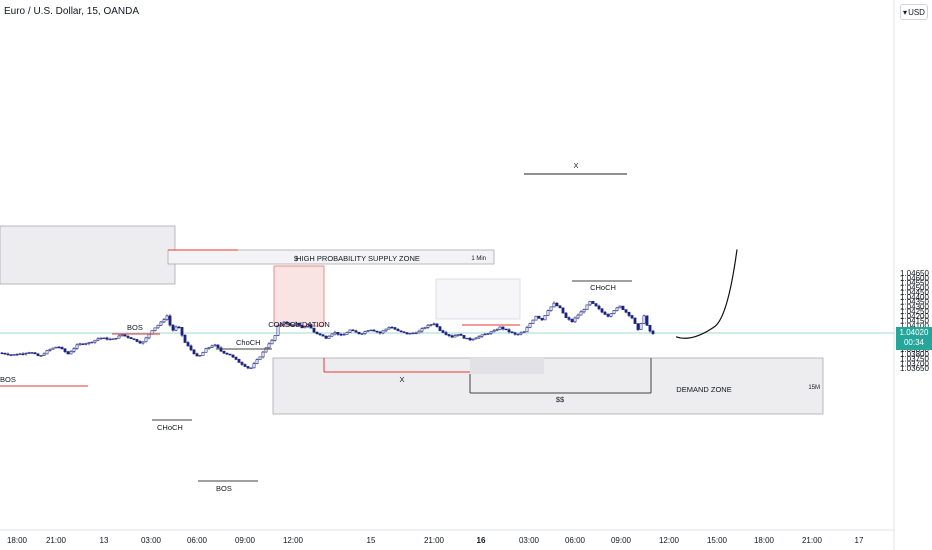  I want to click on price-tick-label: 1.04250, so click(914, 311).